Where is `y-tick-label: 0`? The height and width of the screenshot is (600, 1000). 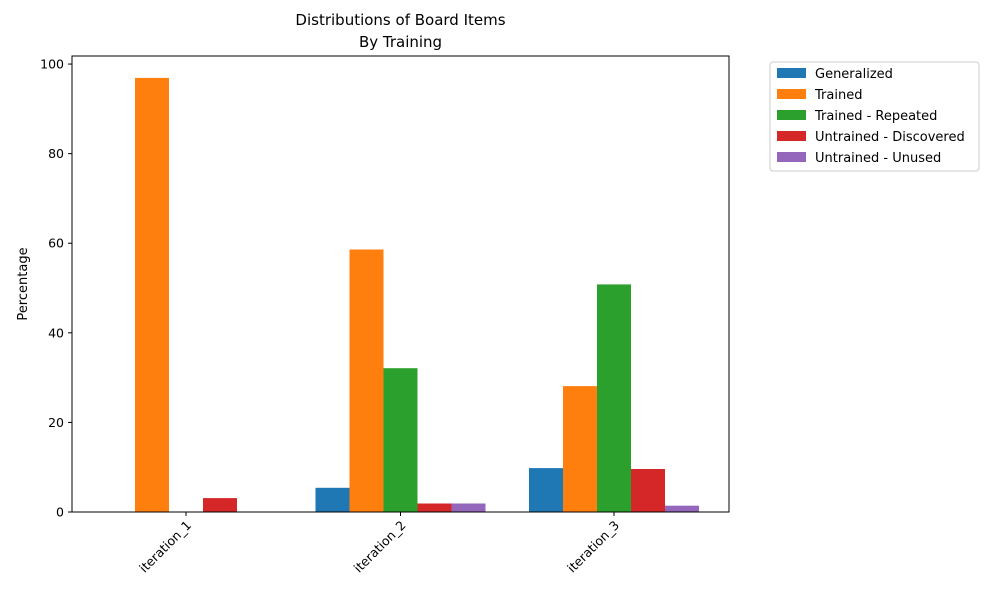
y-tick-label: 0 is located at coordinates (60, 512).